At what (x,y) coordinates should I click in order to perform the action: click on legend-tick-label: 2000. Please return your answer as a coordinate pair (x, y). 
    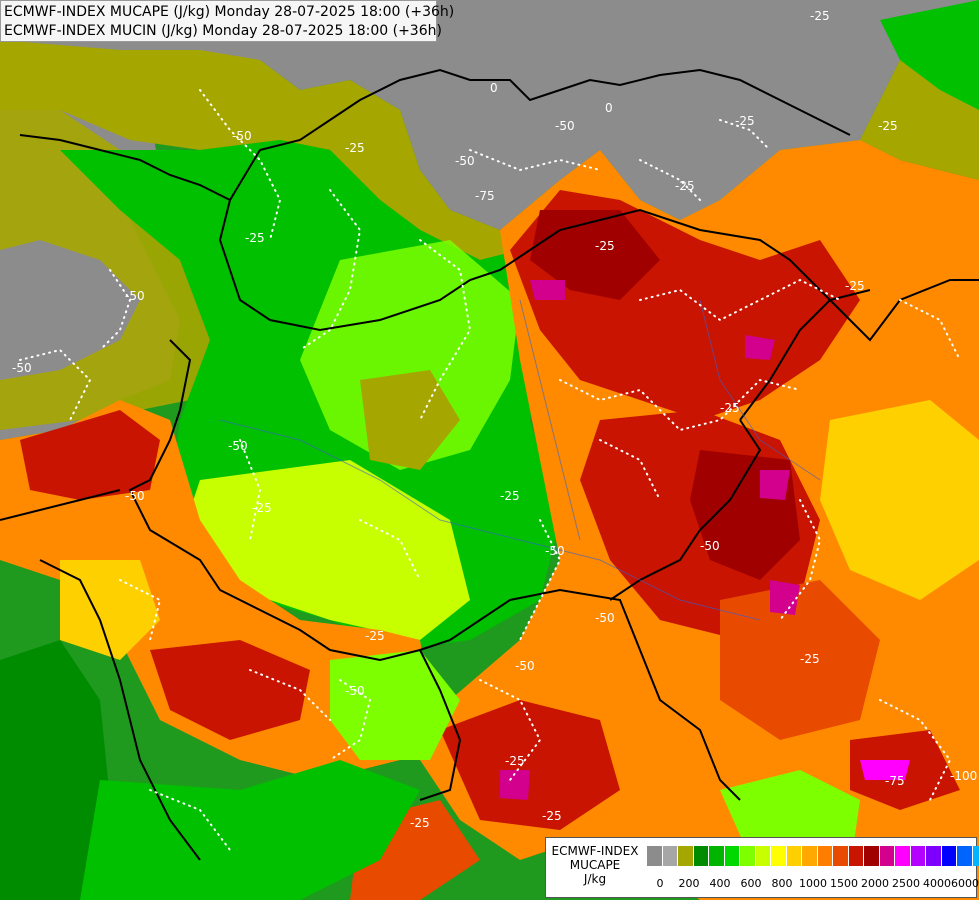
    Looking at the image, I should click on (875, 883).